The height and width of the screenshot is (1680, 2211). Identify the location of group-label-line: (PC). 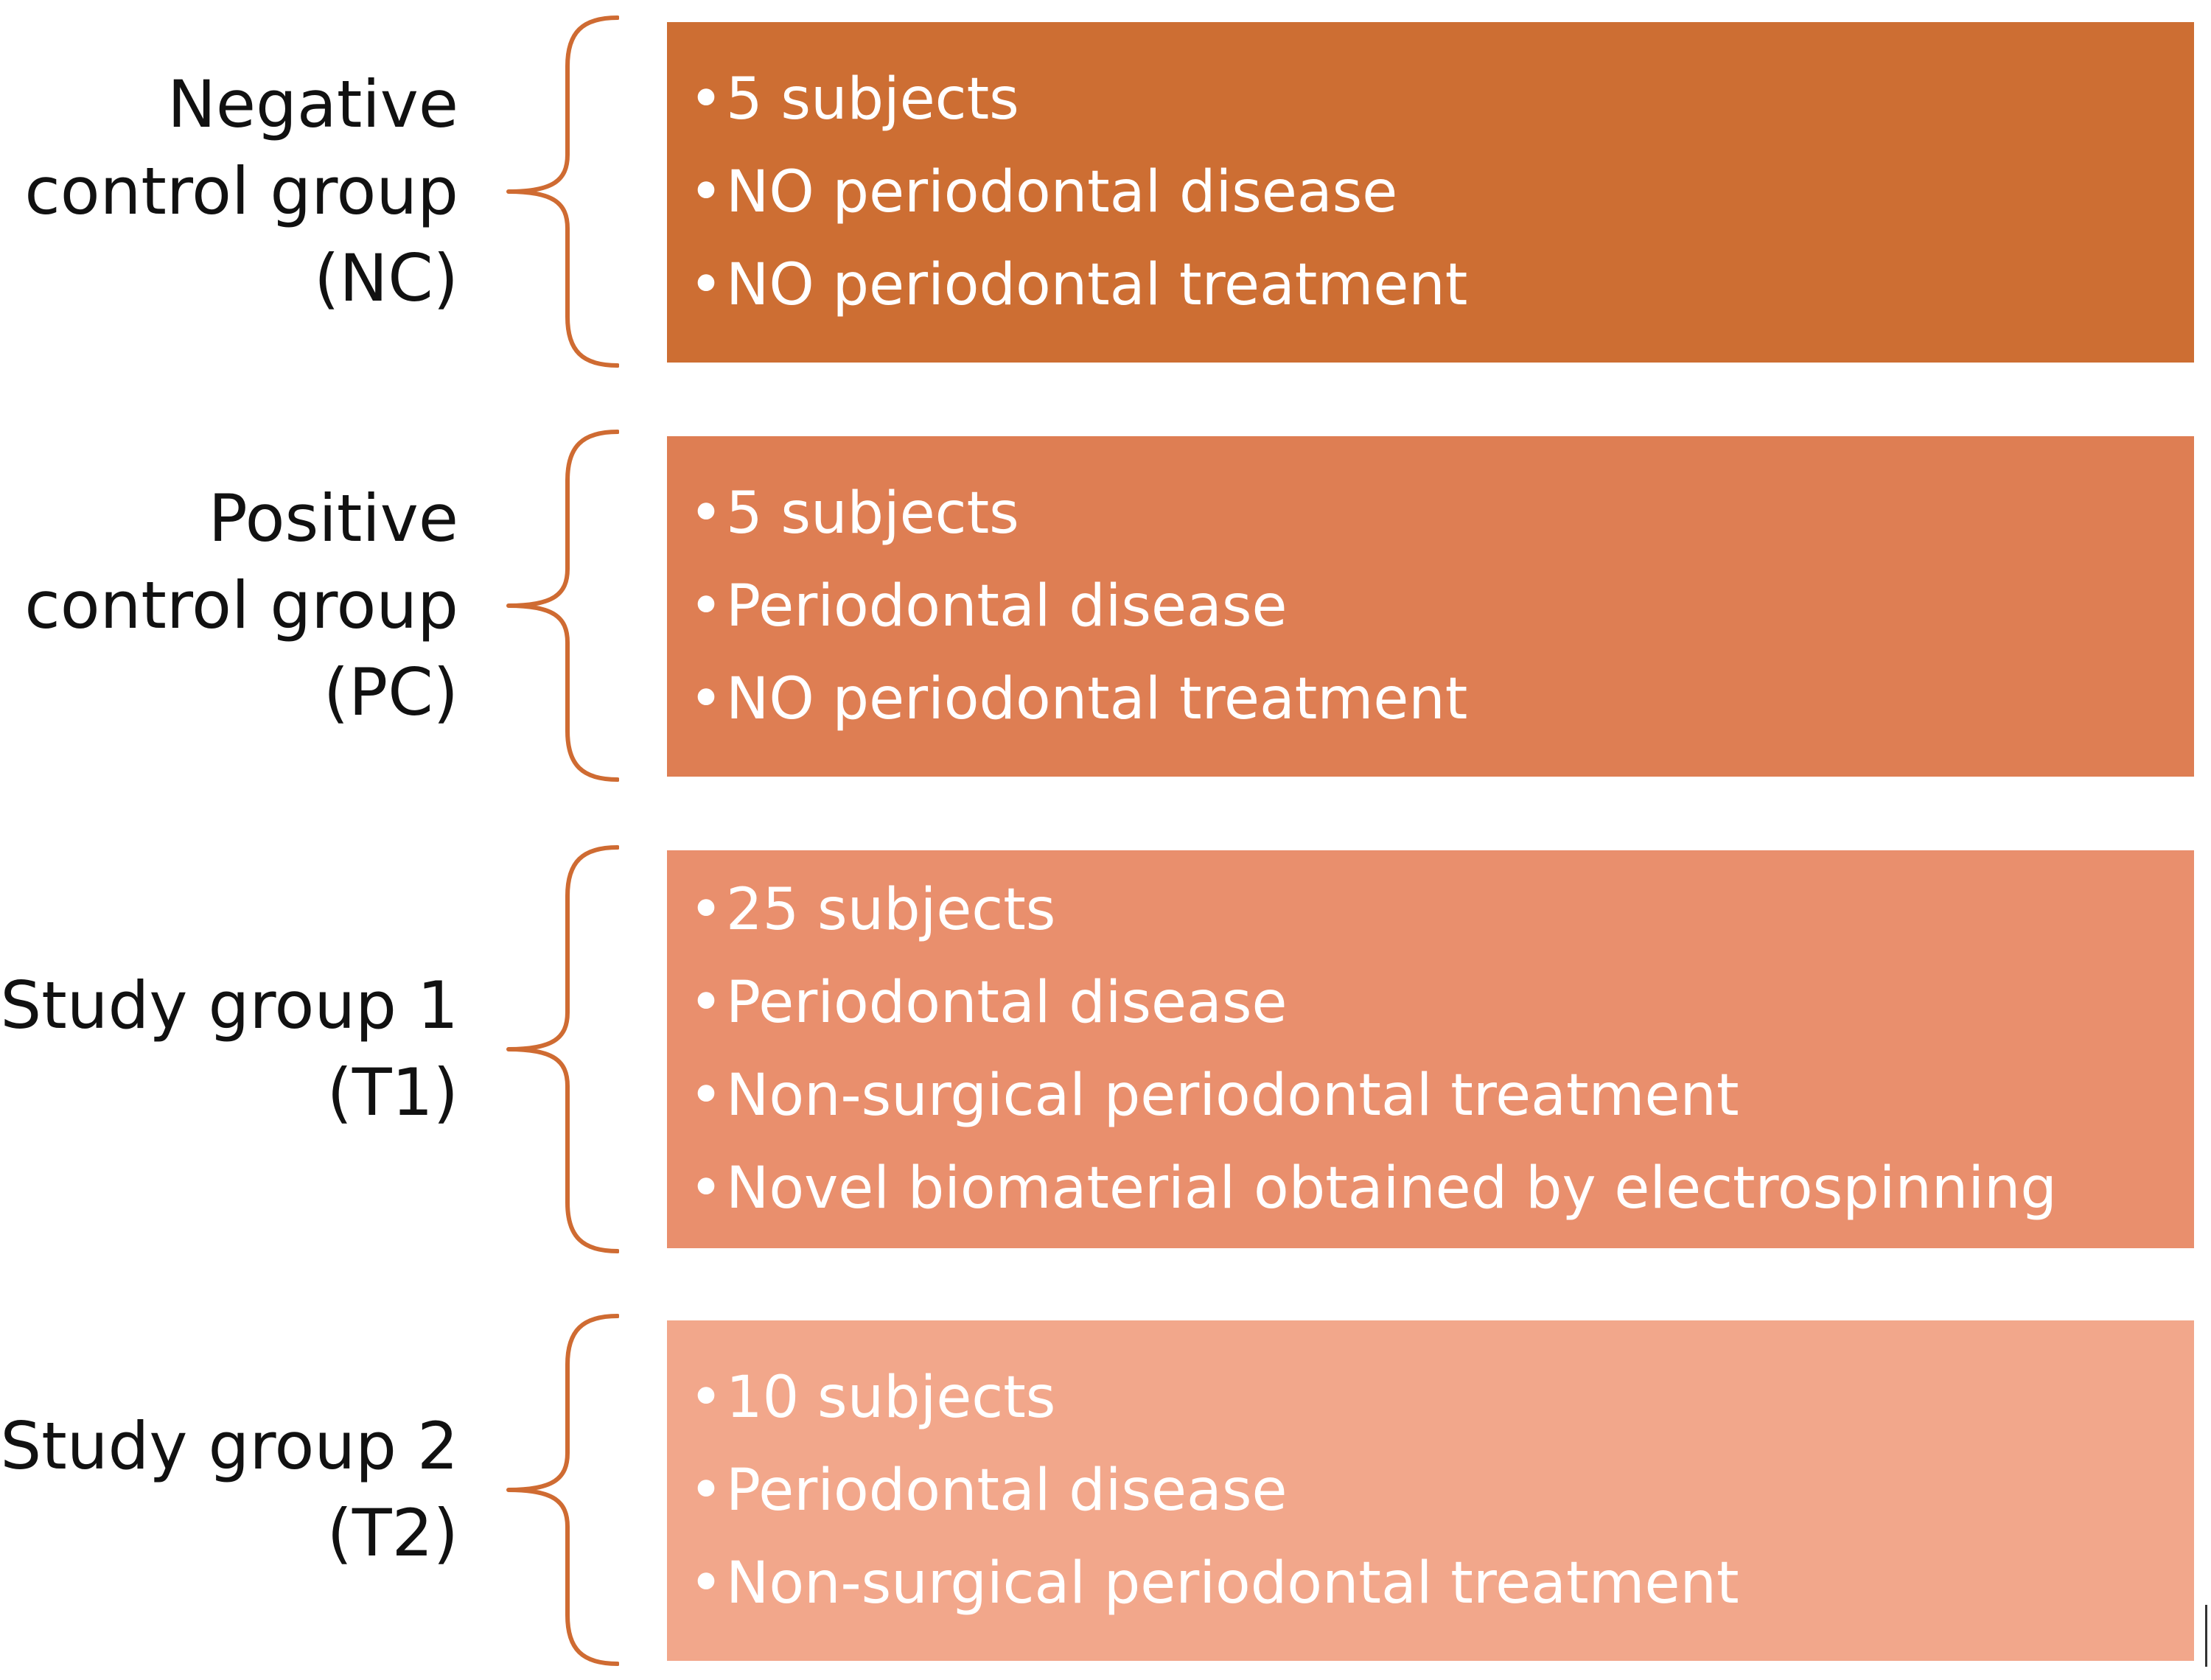
(390, 692).